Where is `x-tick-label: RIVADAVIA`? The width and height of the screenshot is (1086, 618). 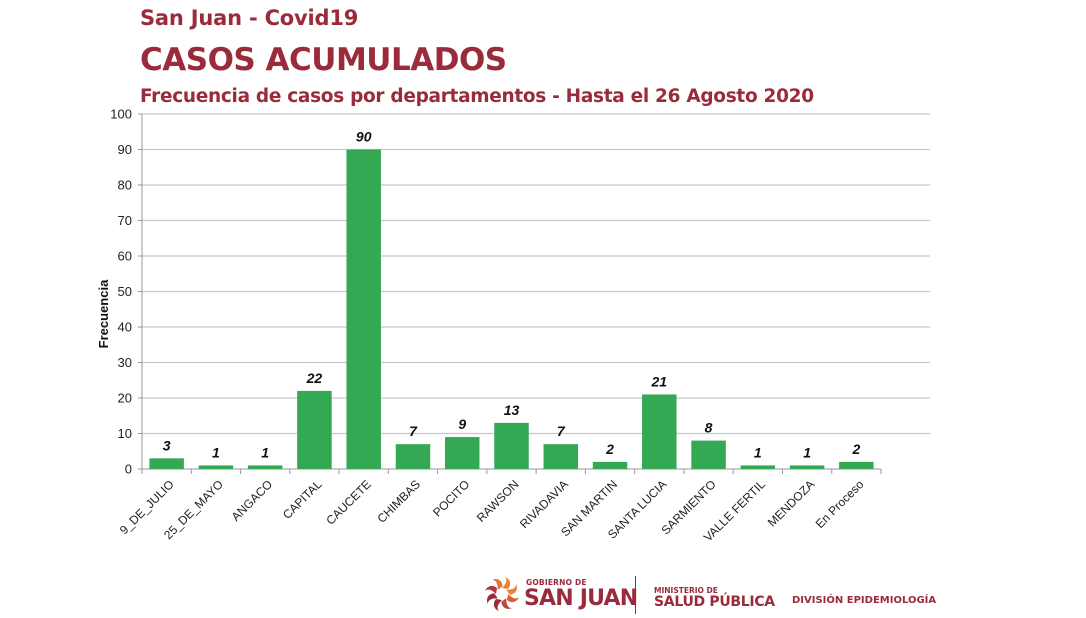 x-tick-label: RIVADAVIA is located at coordinates (544, 504).